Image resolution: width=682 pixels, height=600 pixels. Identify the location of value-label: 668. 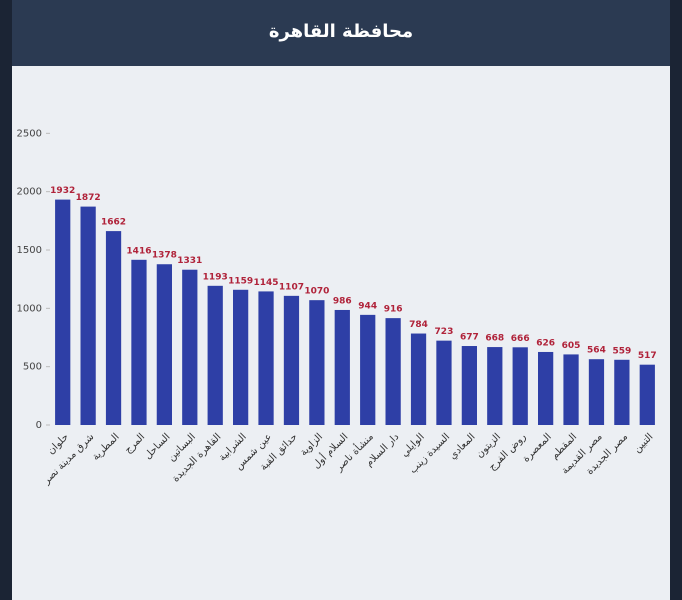
(494, 339).